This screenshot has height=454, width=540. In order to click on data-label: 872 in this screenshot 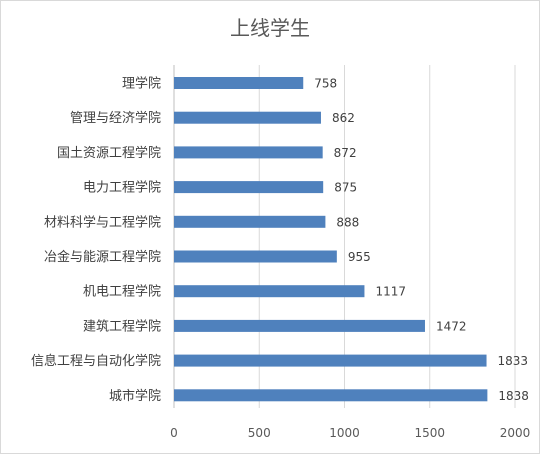, I will do `click(345, 153)`.